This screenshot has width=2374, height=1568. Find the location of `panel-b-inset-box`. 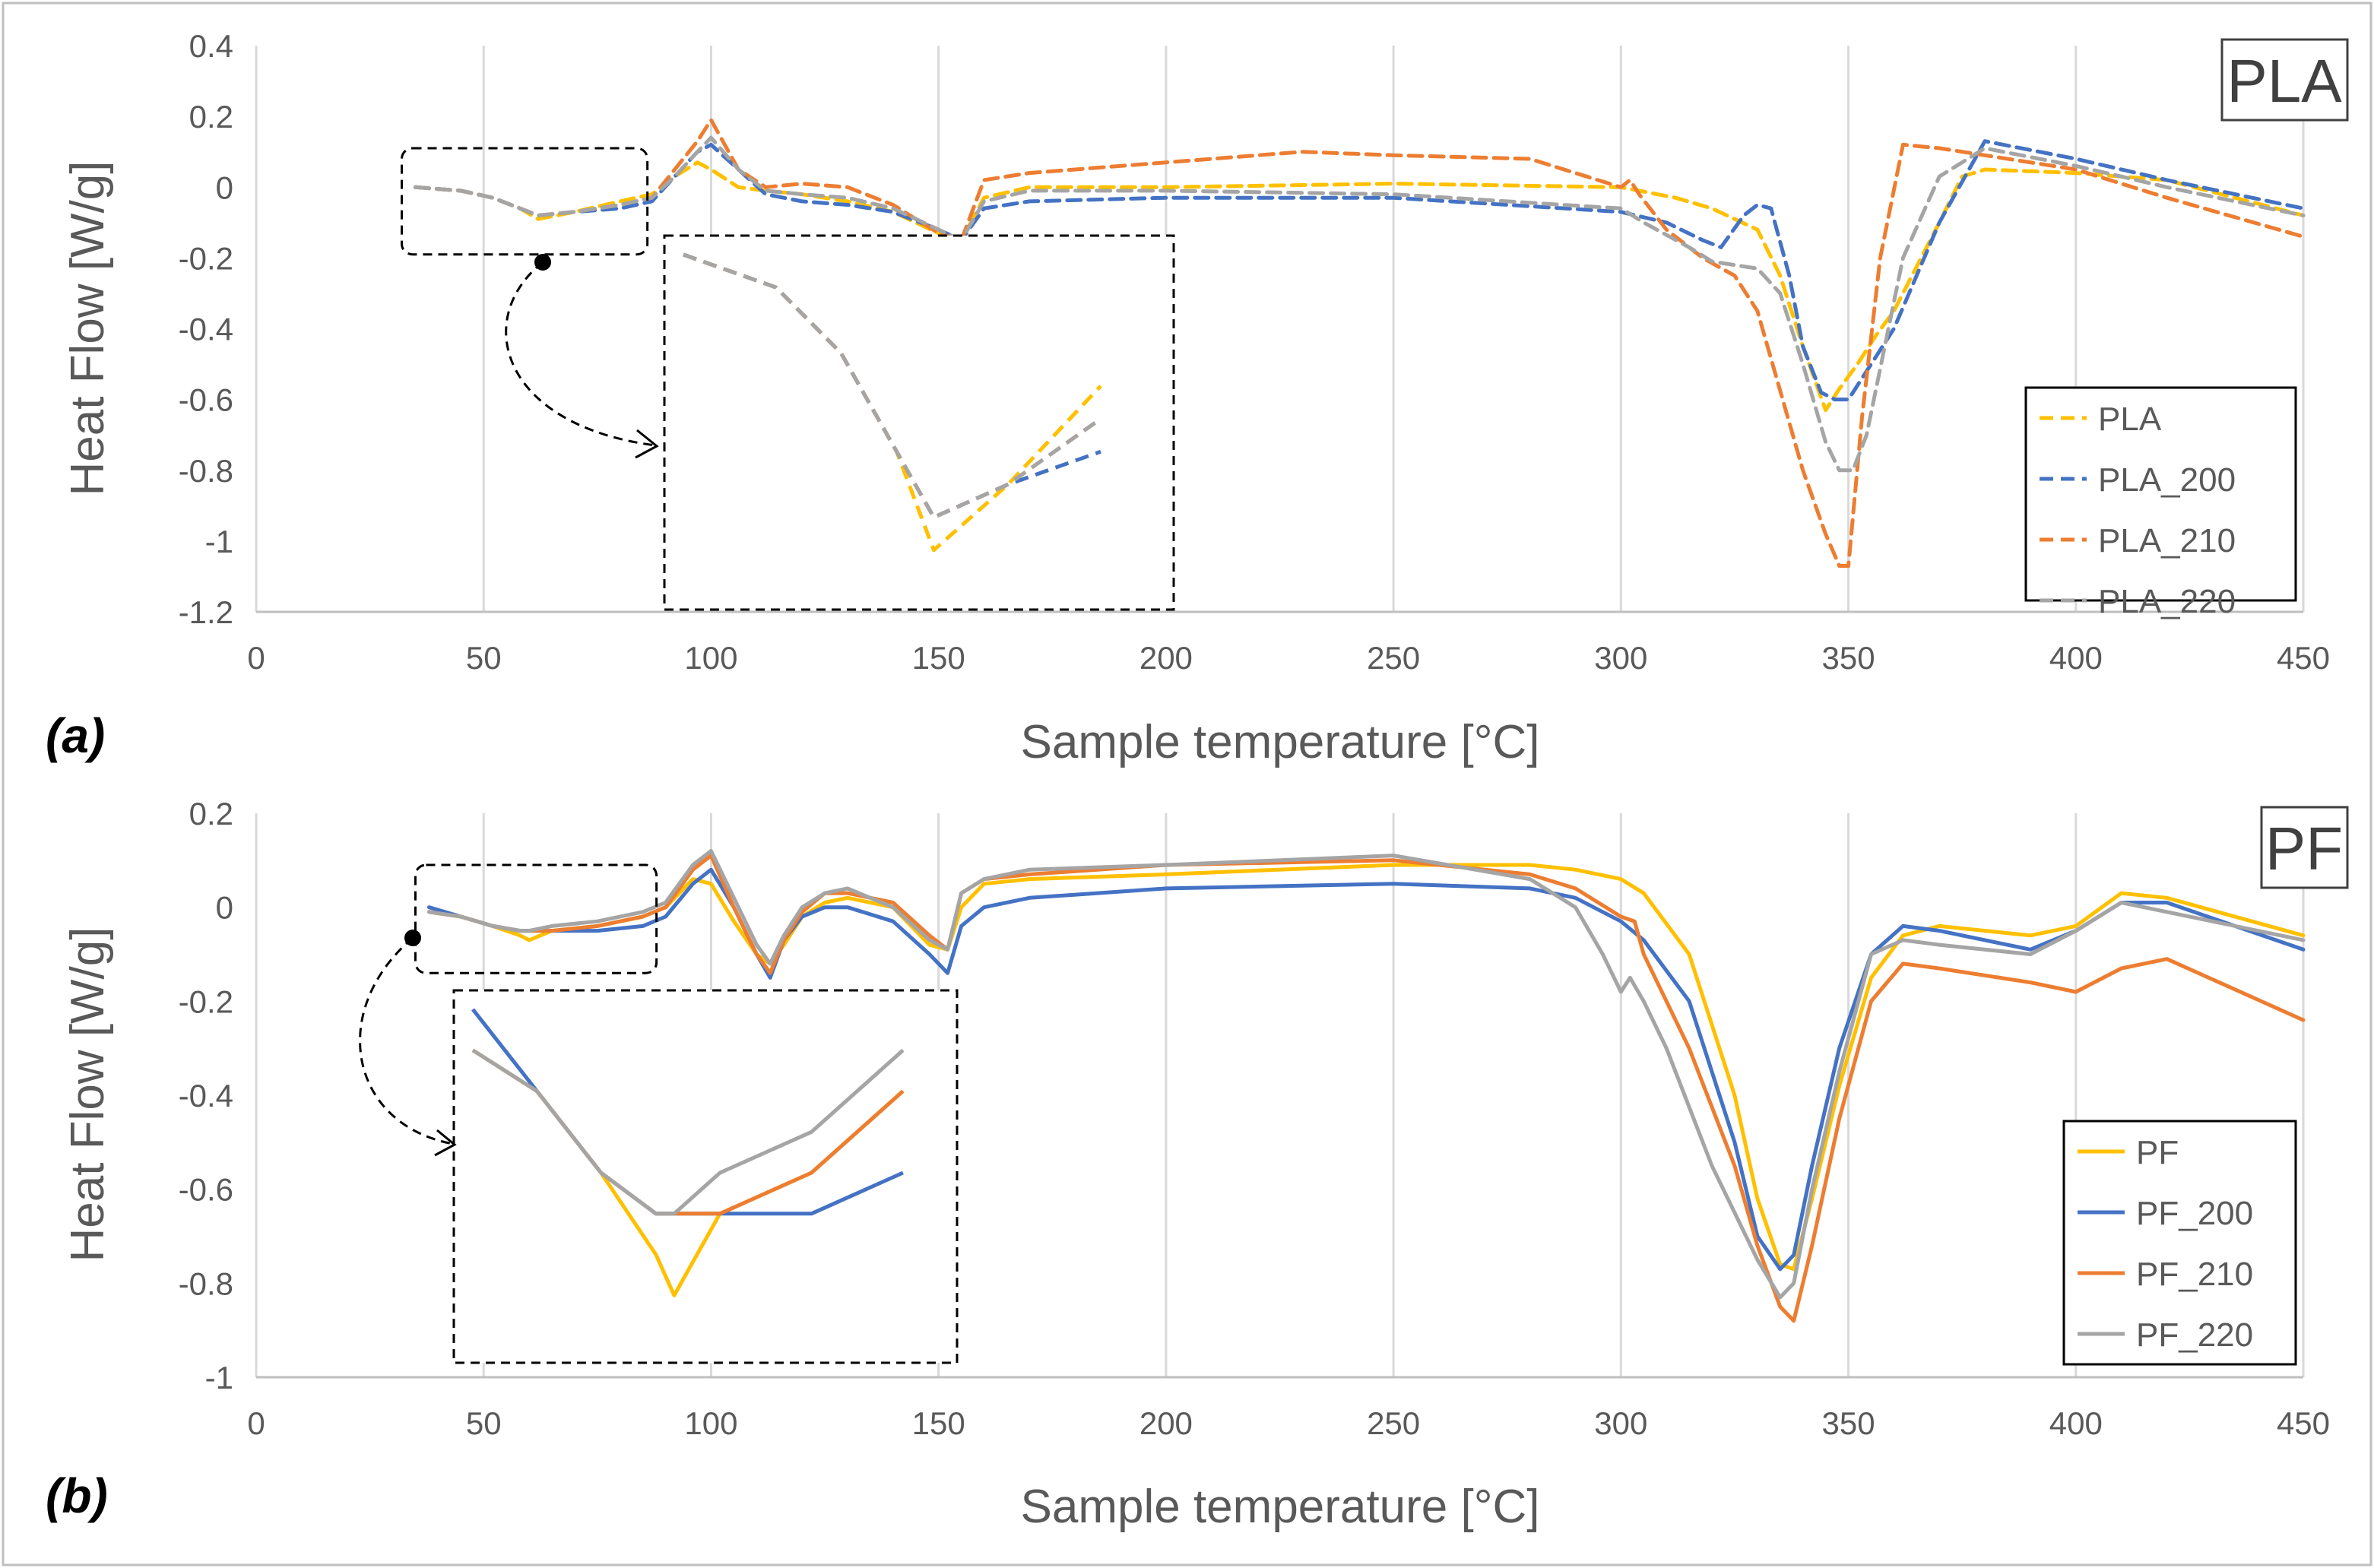

panel-b-inset-box is located at coordinates (705, 1176).